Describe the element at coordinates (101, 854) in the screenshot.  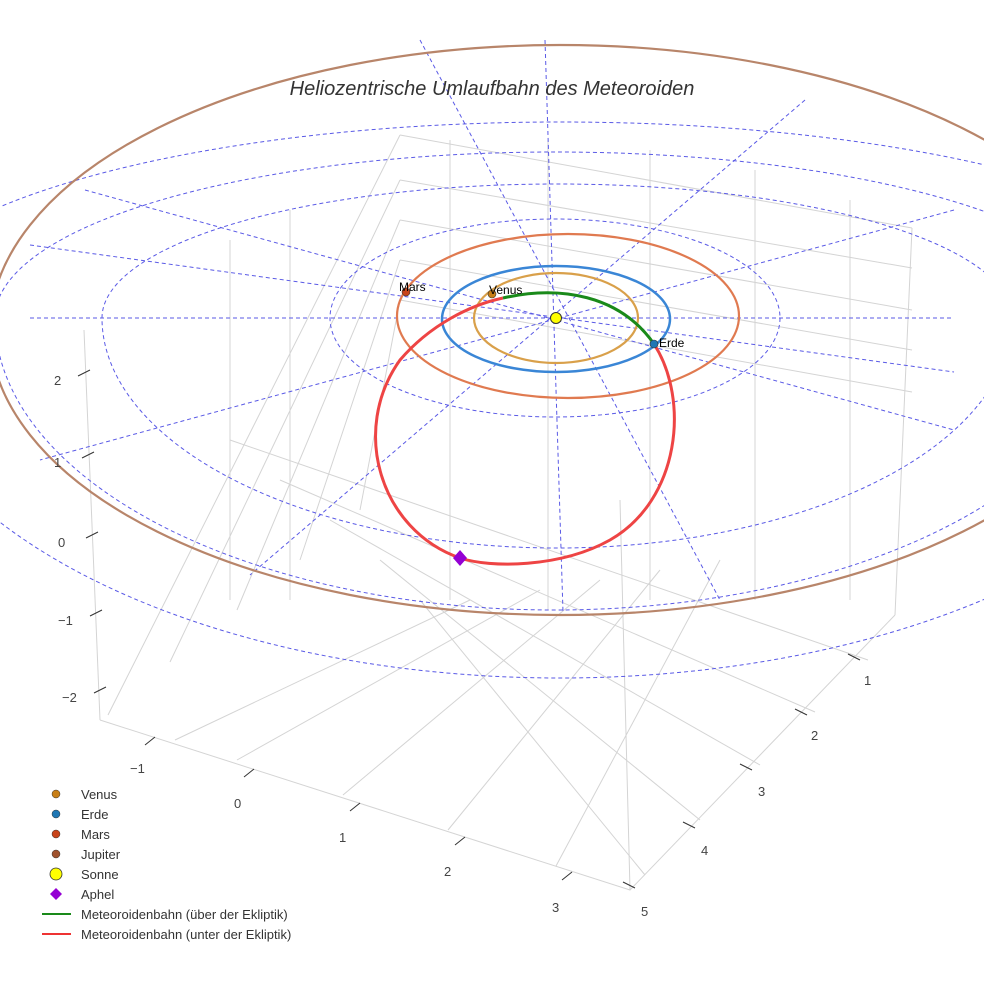
I see `legend-label: Jupiter` at that location.